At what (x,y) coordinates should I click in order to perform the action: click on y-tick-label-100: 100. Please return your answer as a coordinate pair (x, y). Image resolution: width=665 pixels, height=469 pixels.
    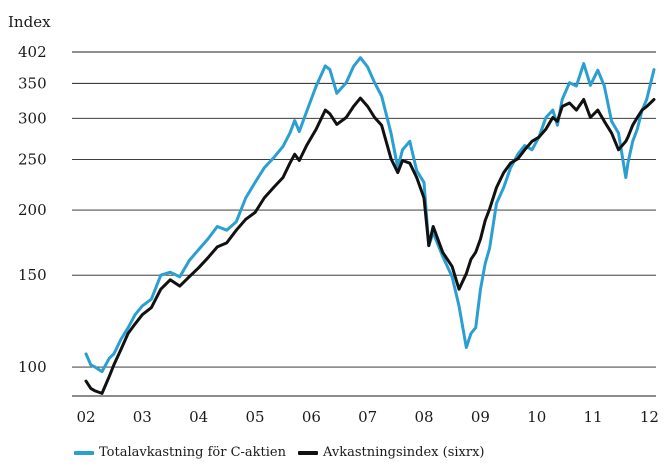
    Looking at the image, I should click on (32, 367).